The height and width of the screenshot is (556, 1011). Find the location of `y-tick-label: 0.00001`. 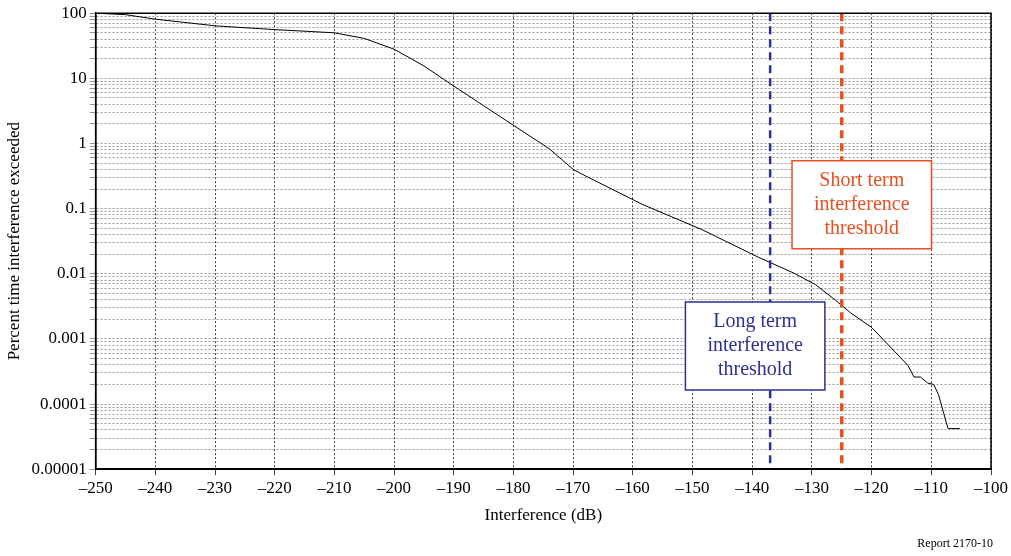

y-tick-label: 0.00001 is located at coordinates (59, 468).